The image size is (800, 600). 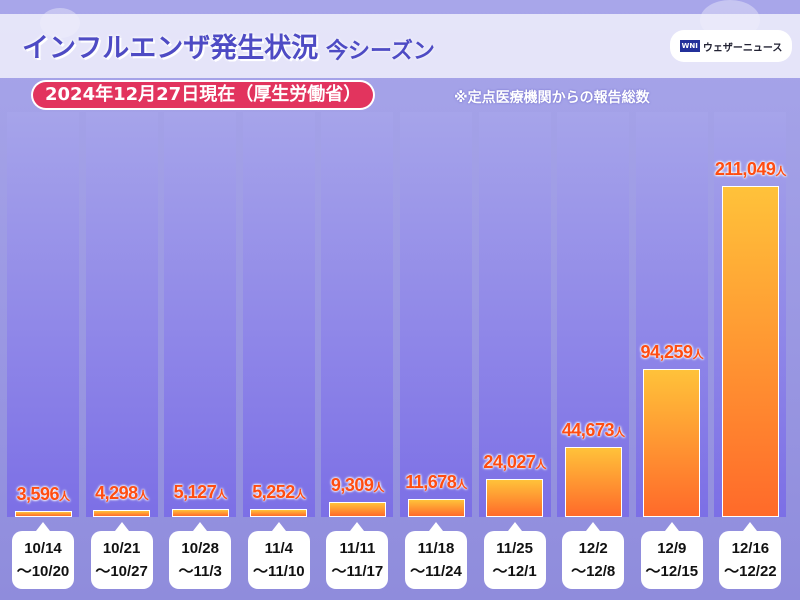 What do you see at coordinates (170, 48) in the screenshot?
I see `page-title: インフルエンザ発生状況` at bounding box center [170, 48].